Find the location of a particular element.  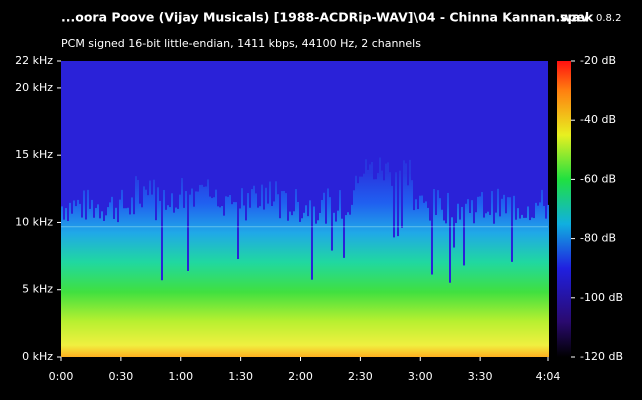

y-tick-label: 0 kHz is located at coordinates (37, 356).